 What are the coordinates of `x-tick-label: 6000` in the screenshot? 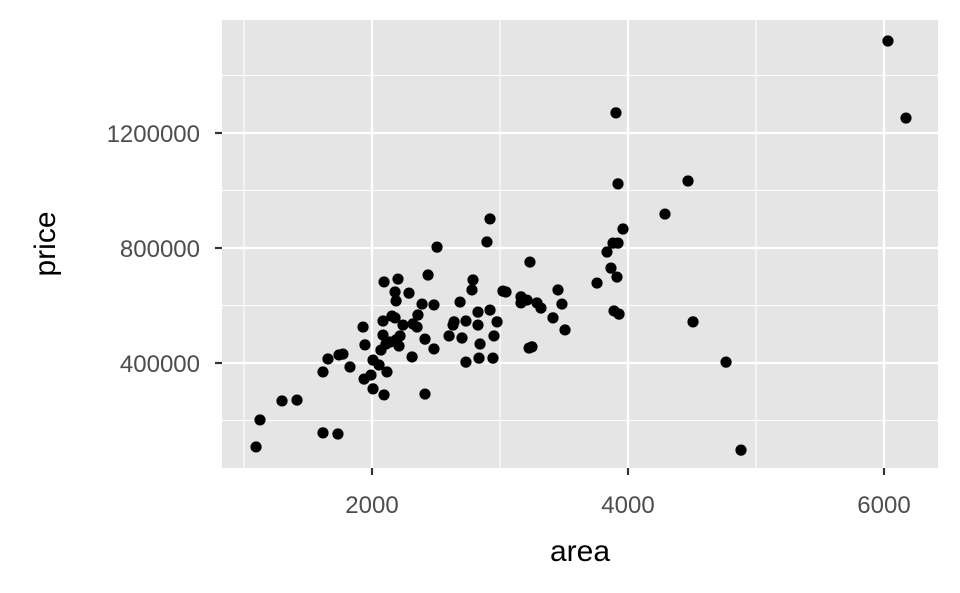 It's located at (883, 505).